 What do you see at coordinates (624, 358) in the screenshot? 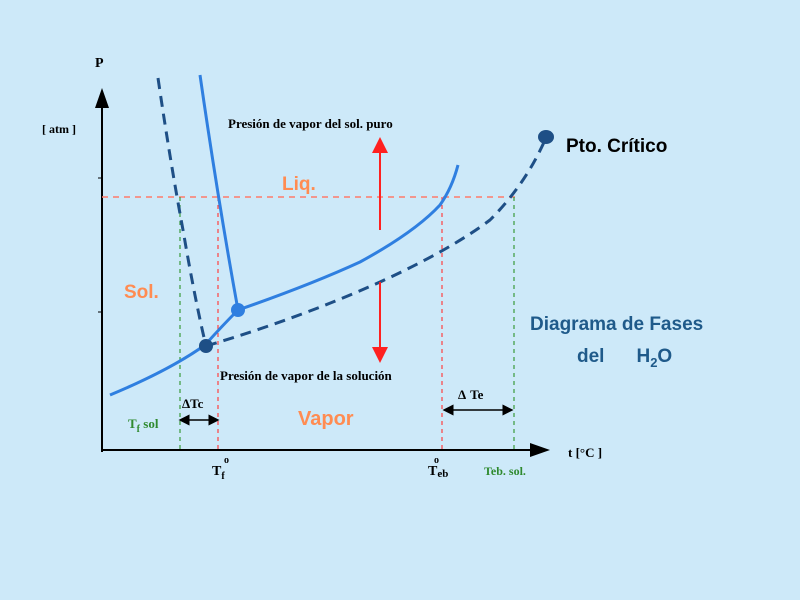
I see `diagram-title-line2: del H2O` at bounding box center [624, 358].